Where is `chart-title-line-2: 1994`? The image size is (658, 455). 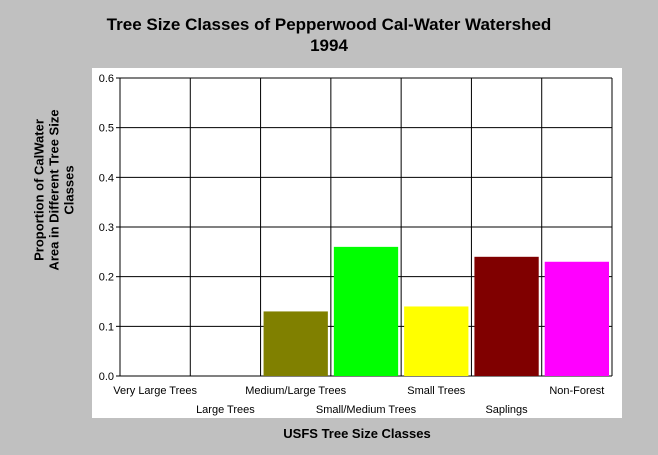 chart-title-line-2: 1994 is located at coordinates (329, 45).